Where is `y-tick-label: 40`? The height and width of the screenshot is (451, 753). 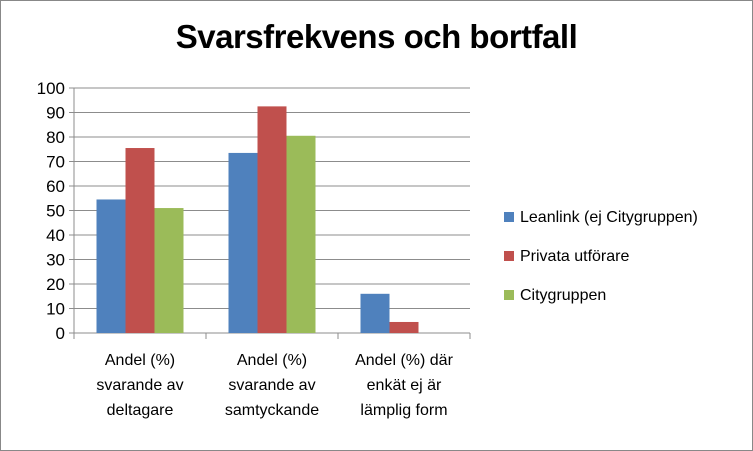
y-tick-label: 40 is located at coordinates (55, 235).